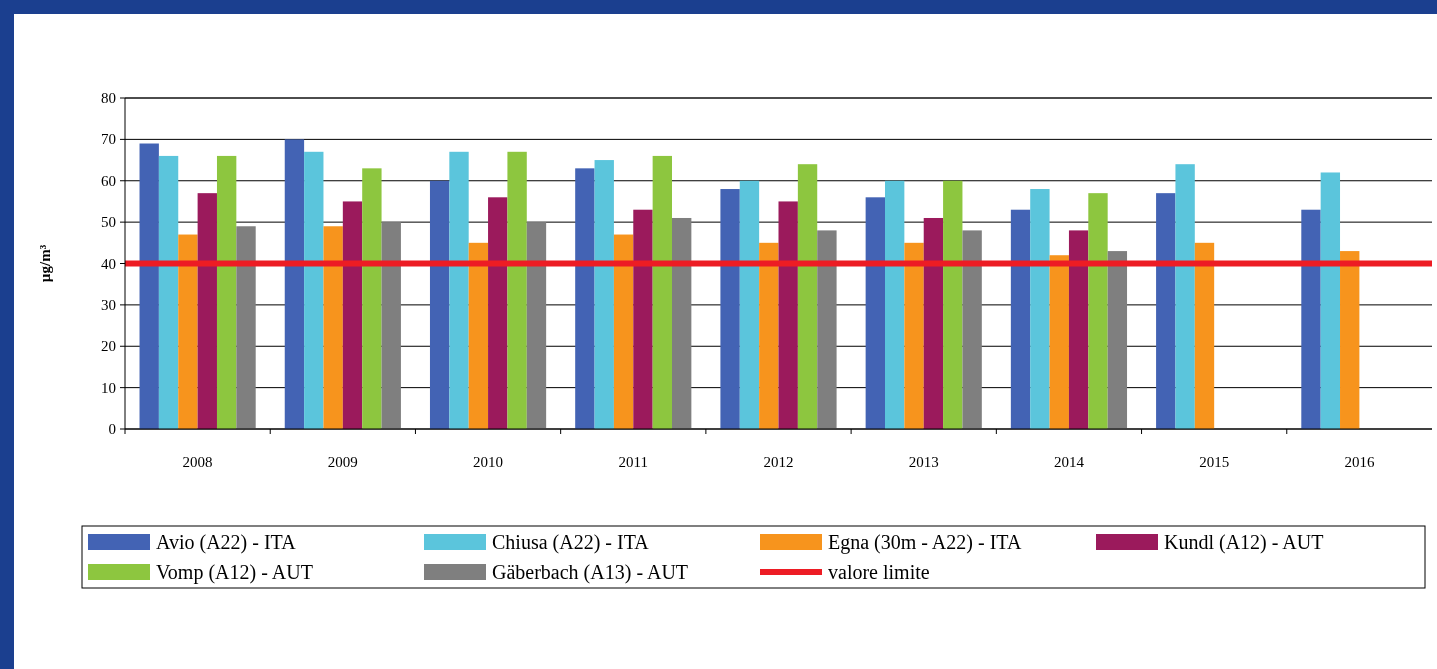  I want to click on y-tick-label: 60, so click(108, 180).